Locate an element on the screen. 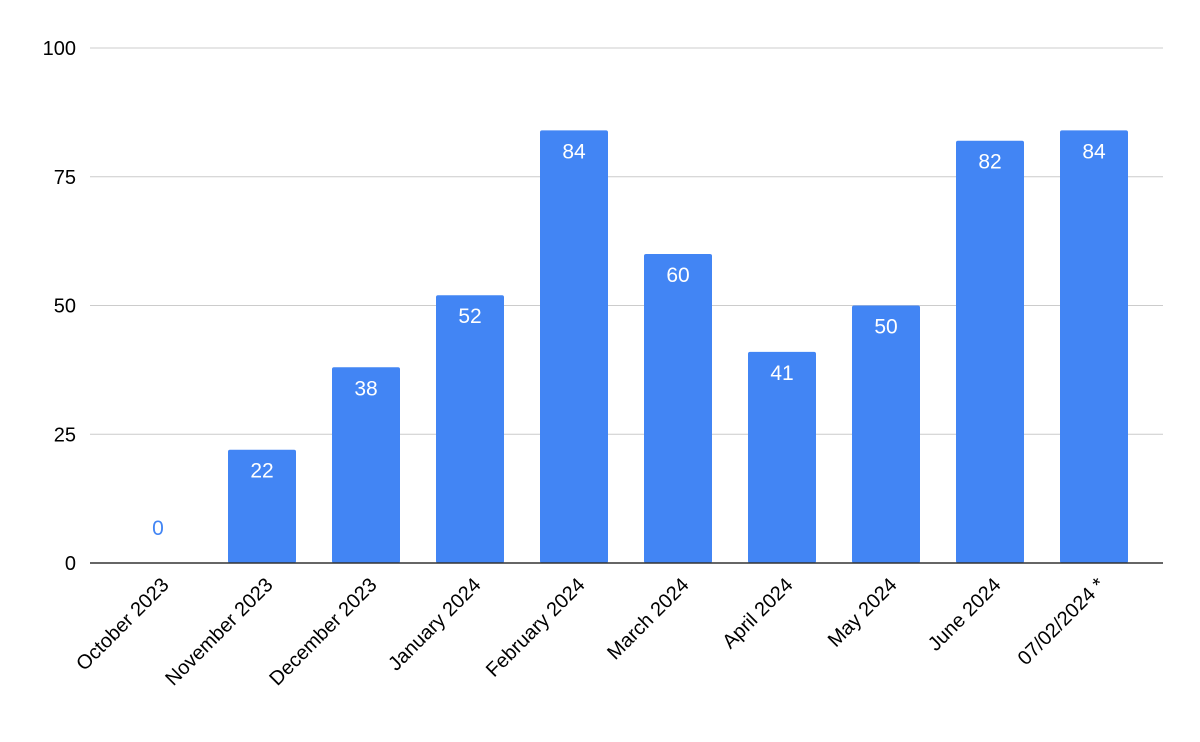 The height and width of the screenshot is (742, 1200). y-axis-ticks: 0 25 50 75 100 is located at coordinates (59, 306).